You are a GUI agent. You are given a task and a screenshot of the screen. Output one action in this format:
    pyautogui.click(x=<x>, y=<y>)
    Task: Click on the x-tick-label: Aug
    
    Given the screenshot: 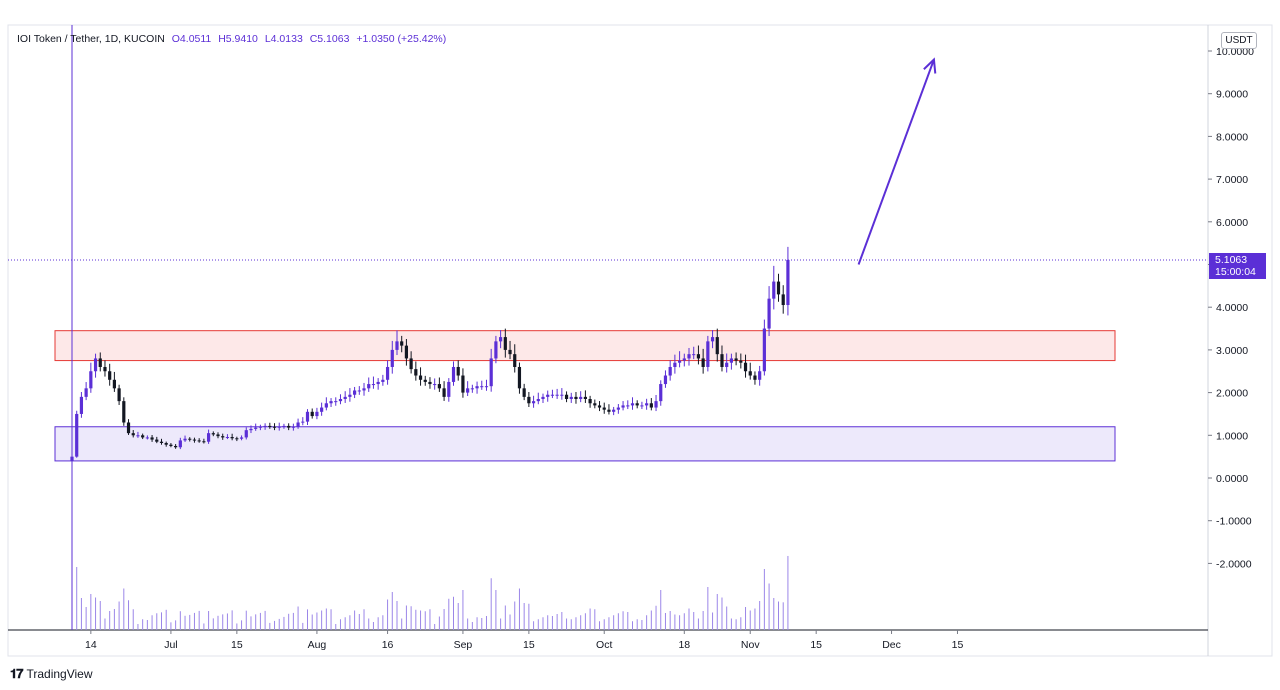 What is the action you would take?
    pyautogui.click(x=317, y=645)
    